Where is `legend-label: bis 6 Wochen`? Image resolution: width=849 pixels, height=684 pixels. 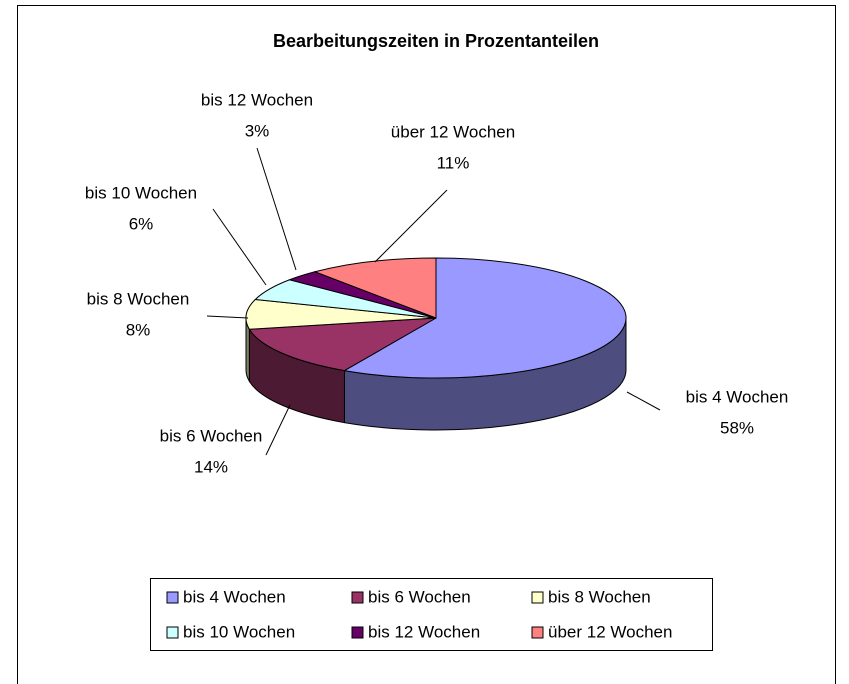 legend-label: bis 6 Wochen is located at coordinates (419, 596).